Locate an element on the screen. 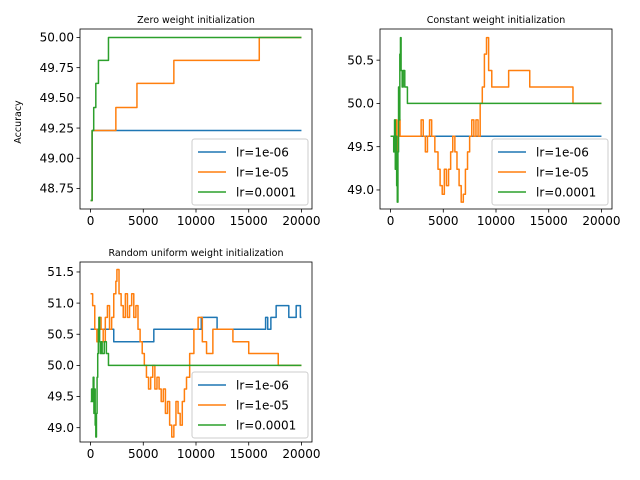 This screenshot has height=480, width=640. y-tick-label: 49.75 is located at coordinates (57, 68).